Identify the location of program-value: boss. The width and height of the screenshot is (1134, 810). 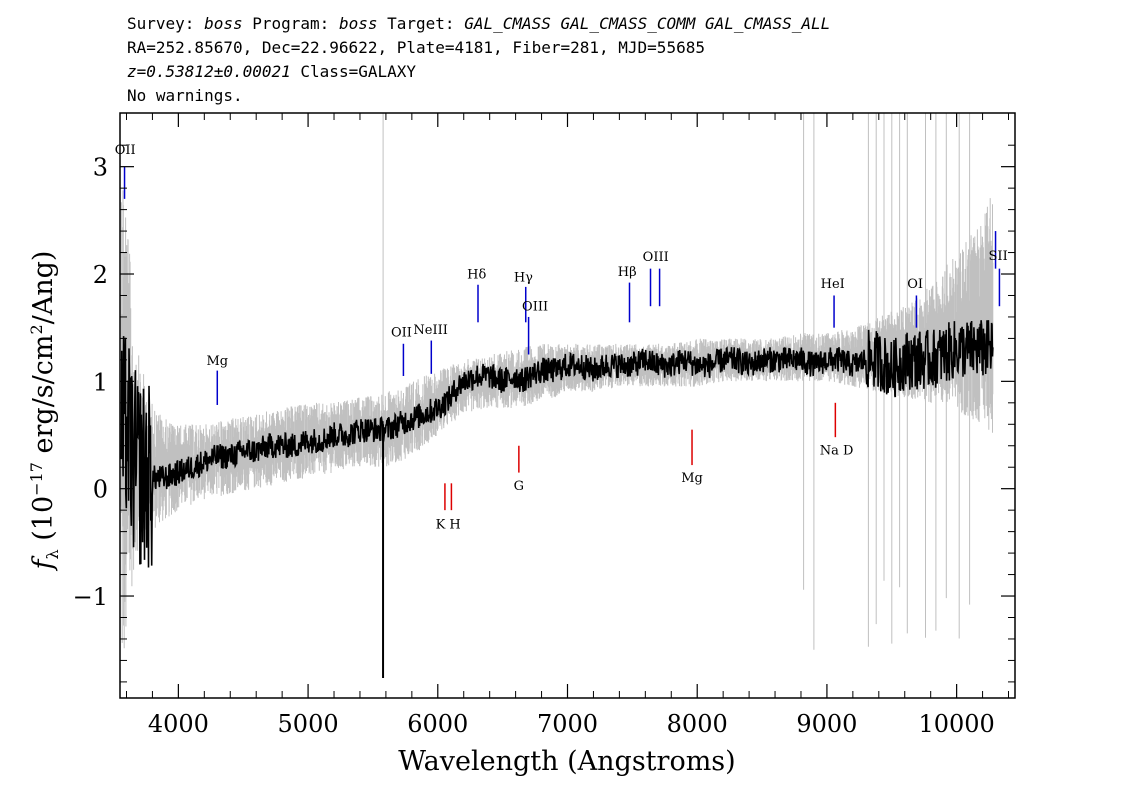
(358, 23).